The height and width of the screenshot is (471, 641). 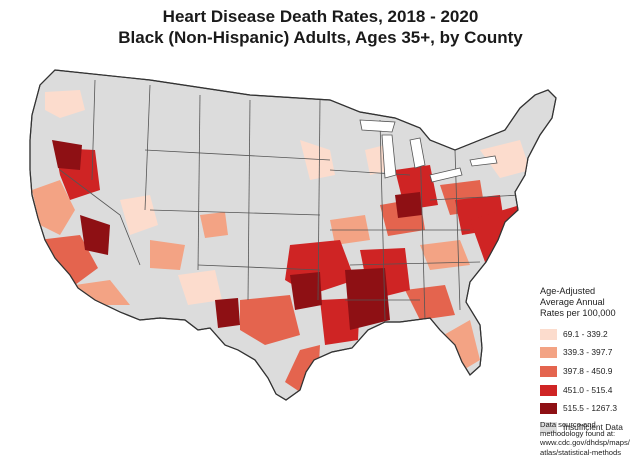 I want to click on source-line: methodology found at:, so click(x=578, y=434).